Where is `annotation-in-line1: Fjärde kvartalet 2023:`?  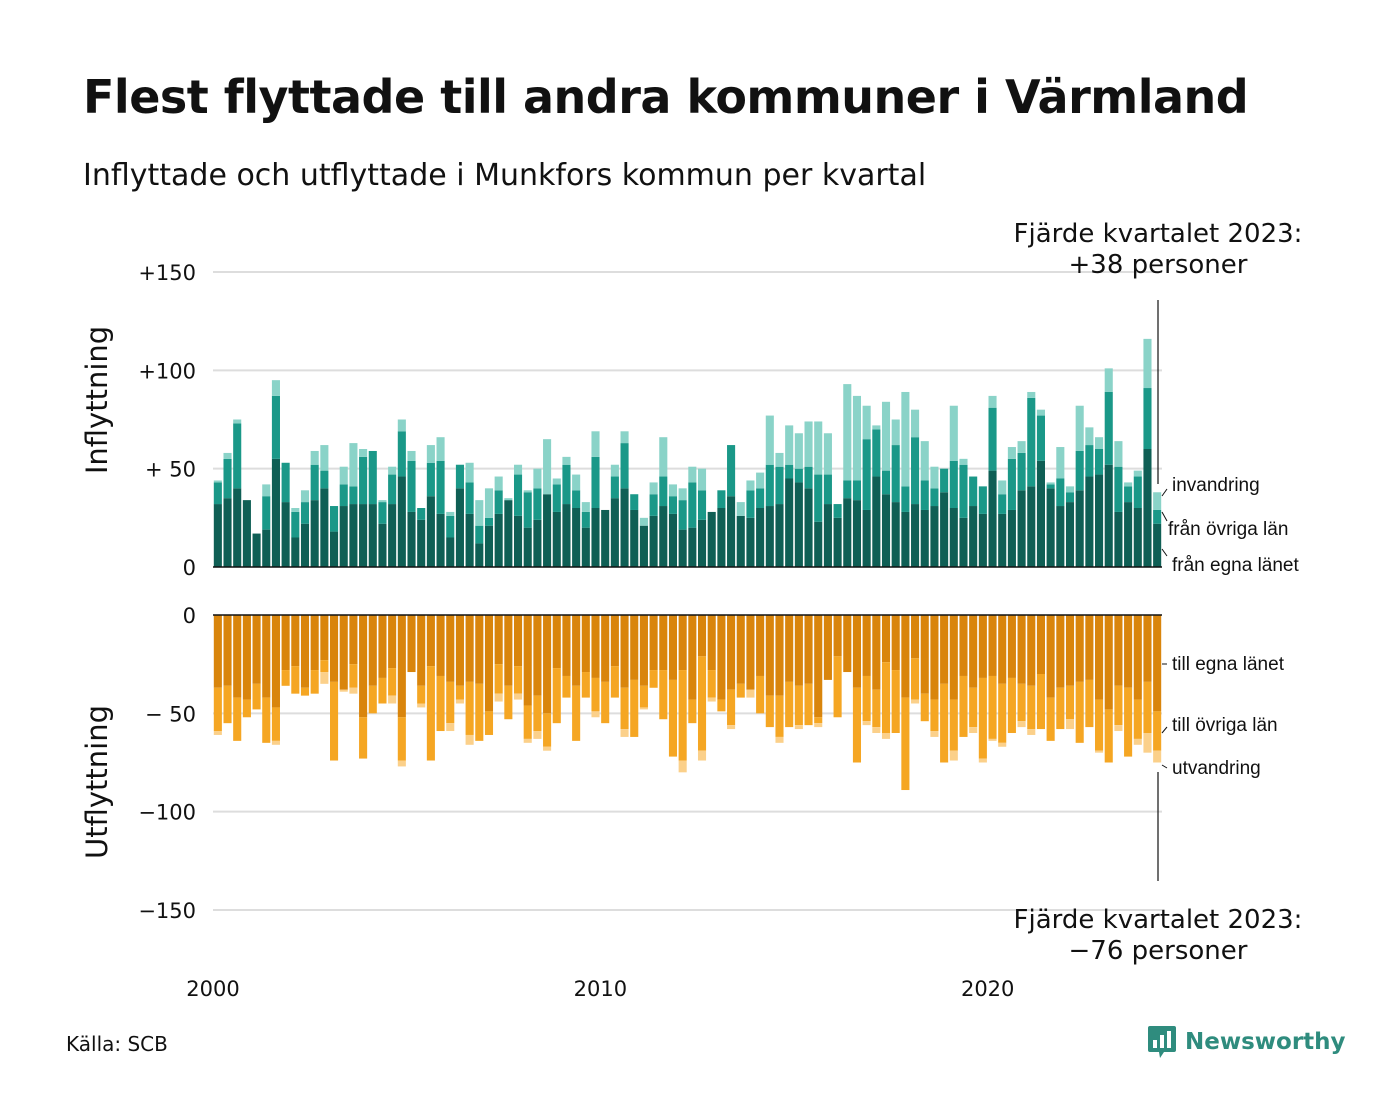
annotation-in-line1: Fjärde kvartalet 2023: is located at coordinates (1158, 234).